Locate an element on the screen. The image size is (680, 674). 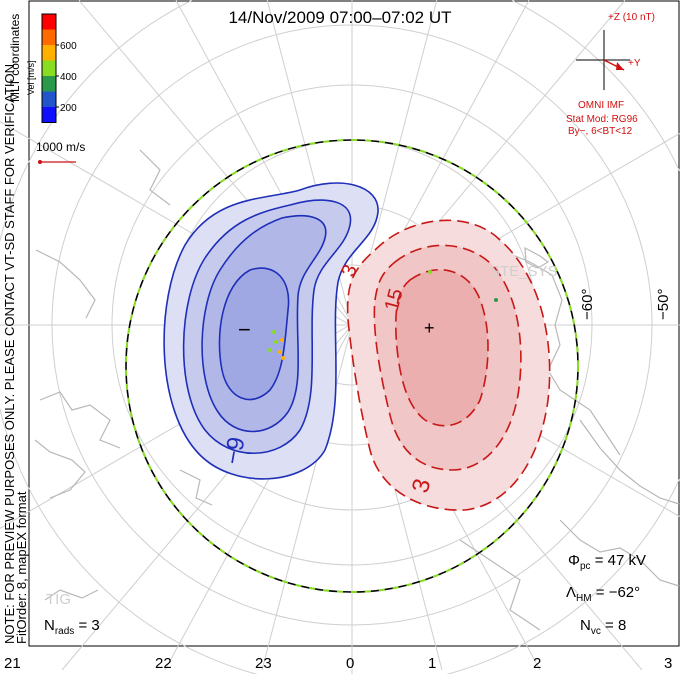
potential-min-marker: − is located at coordinates (244, 329).